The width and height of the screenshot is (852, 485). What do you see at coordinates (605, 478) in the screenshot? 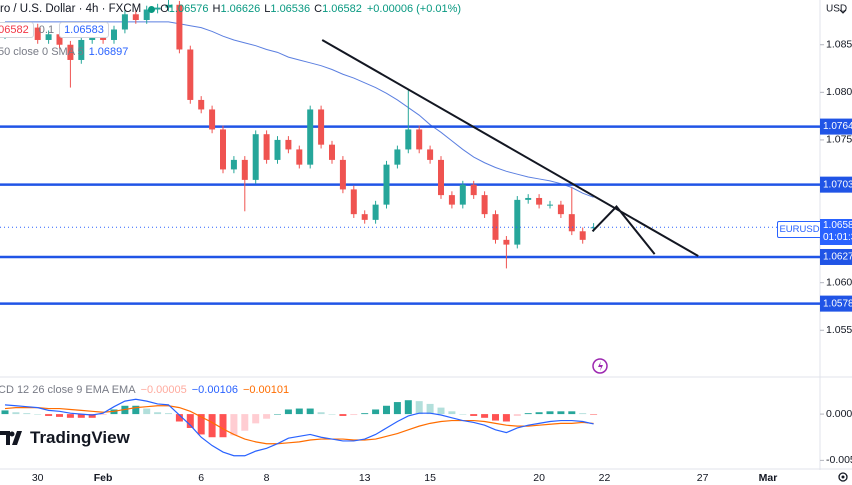
I see `x-tick-label: 22` at bounding box center [605, 478].